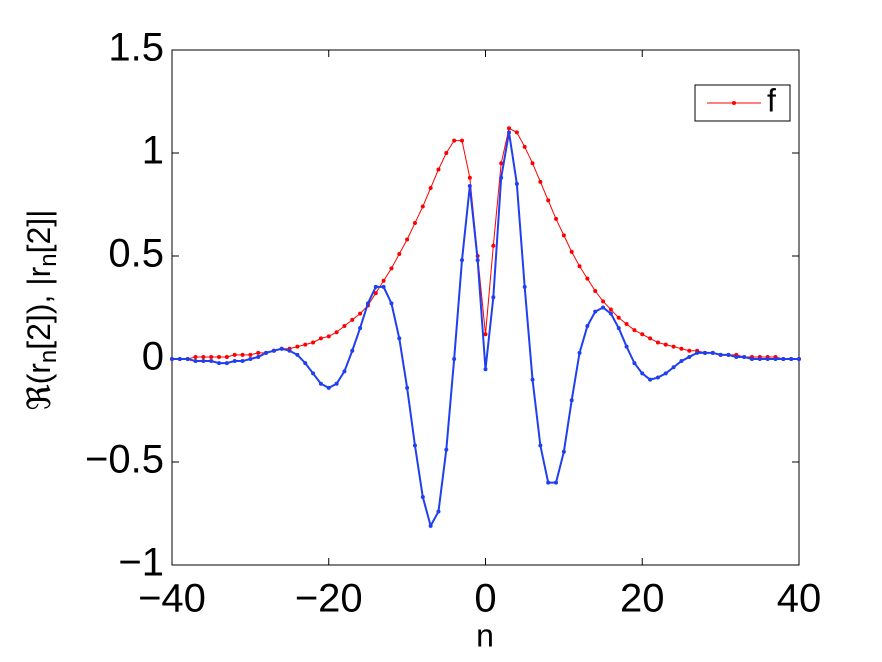 The width and height of the screenshot is (882, 662). What do you see at coordinates (153, 151) in the screenshot?
I see `y-tick-label: 1` at bounding box center [153, 151].